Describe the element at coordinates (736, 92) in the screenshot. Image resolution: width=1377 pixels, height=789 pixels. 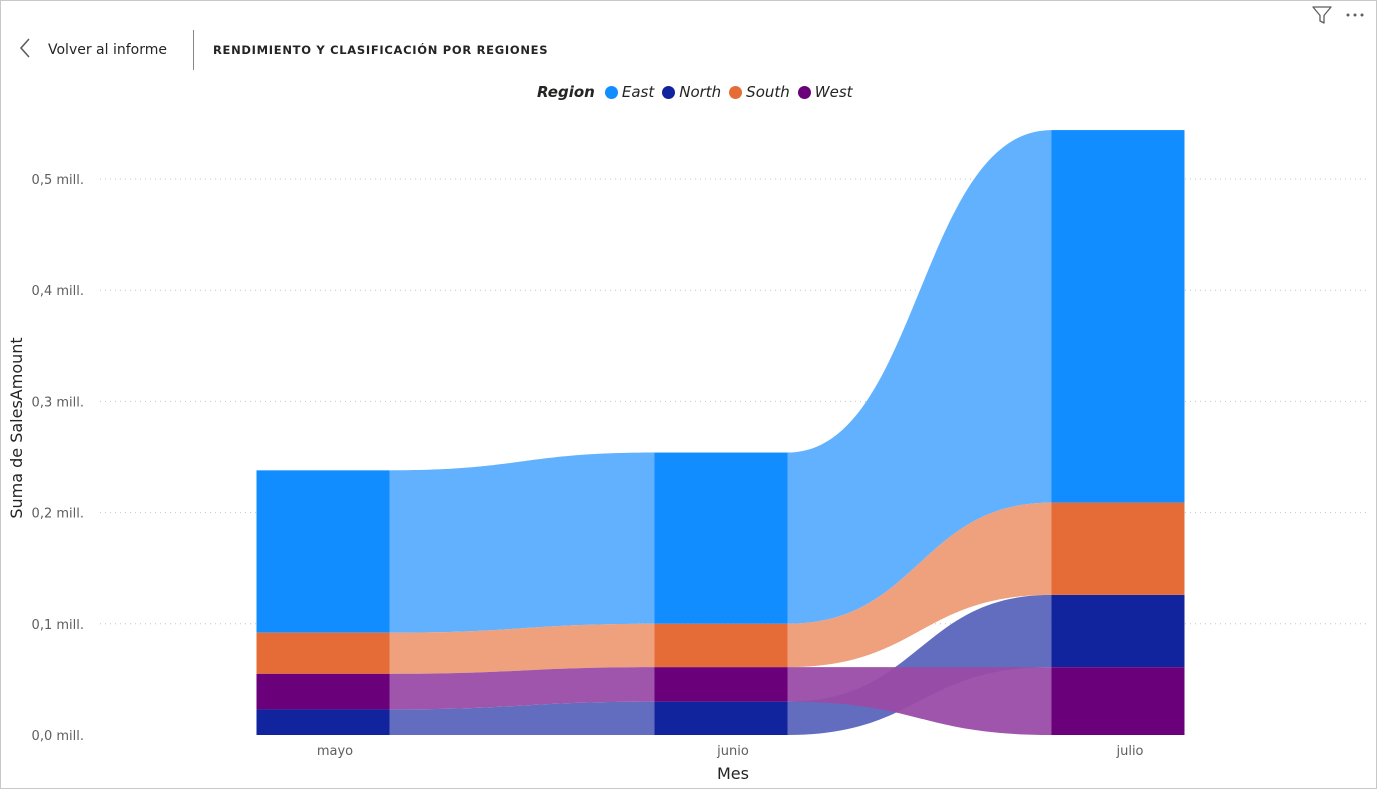
I see `legend-dot-south` at that location.